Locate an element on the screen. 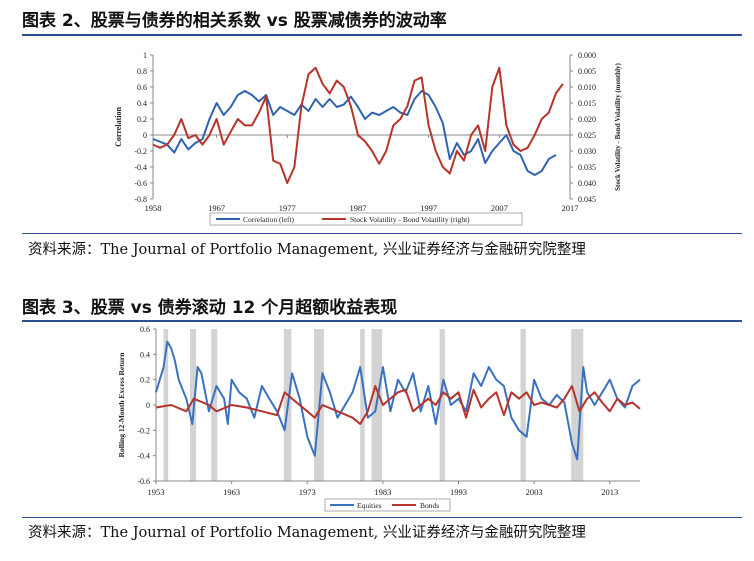 This screenshot has height=561, width=754. y2-tick-label: 0.045 is located at coordinates (587, 199).